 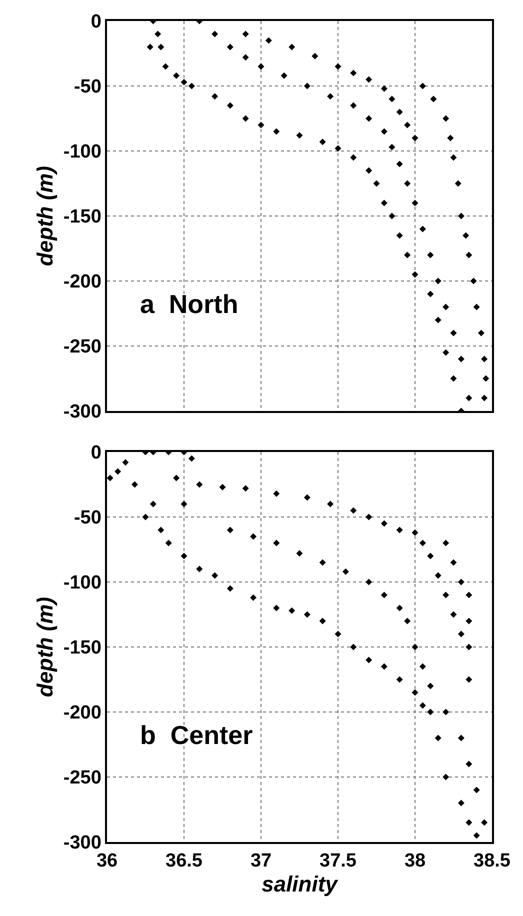 What do you see at coordinates (415, 861) in the screenshot?
I see `x-tick-label: 38` at bounding box center [415, 861].